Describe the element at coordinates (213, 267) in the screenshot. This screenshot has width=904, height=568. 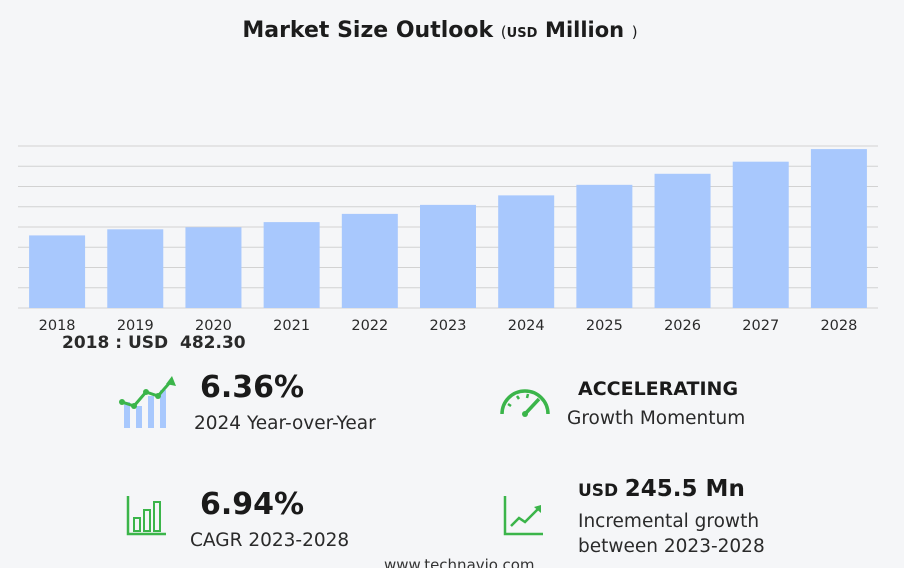
I see `bar-2020` at that location.